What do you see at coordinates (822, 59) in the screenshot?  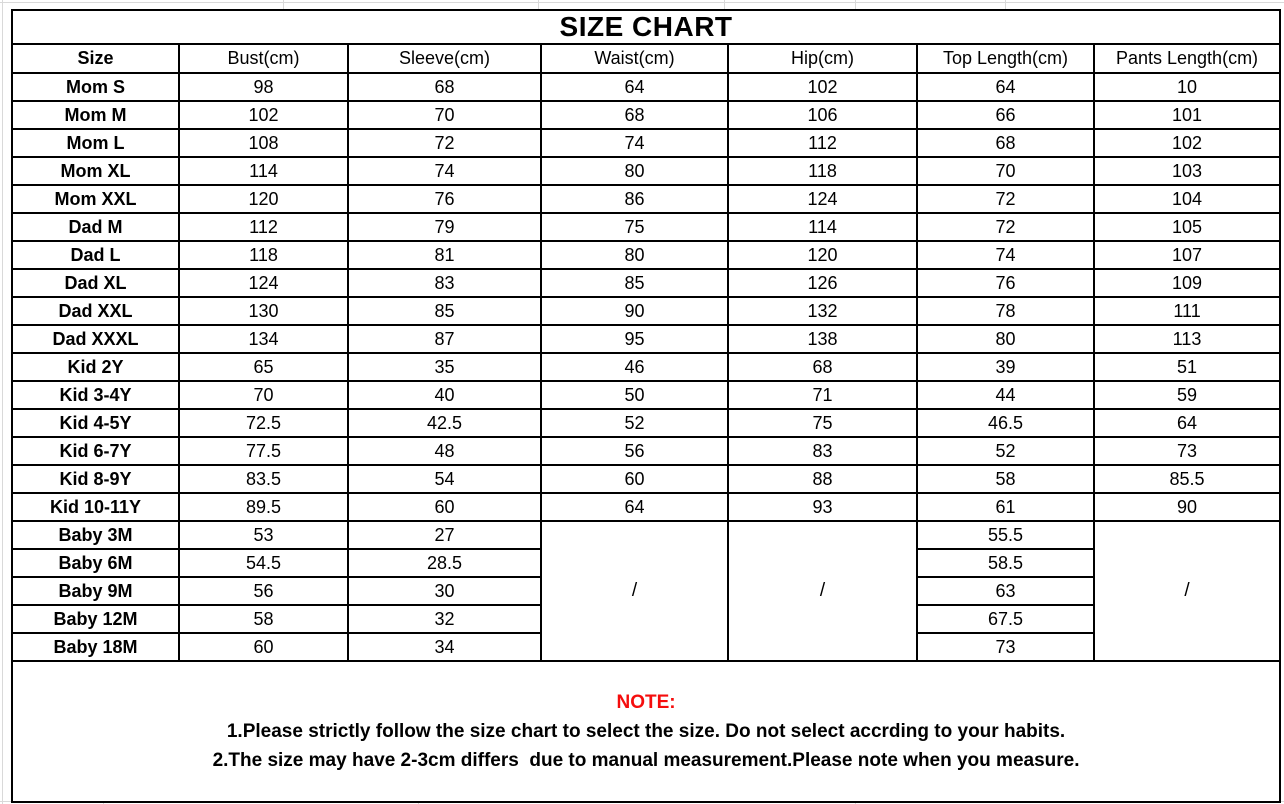 I see `column-header-hip: Hip(cm)` at bounding box center [822, 59].